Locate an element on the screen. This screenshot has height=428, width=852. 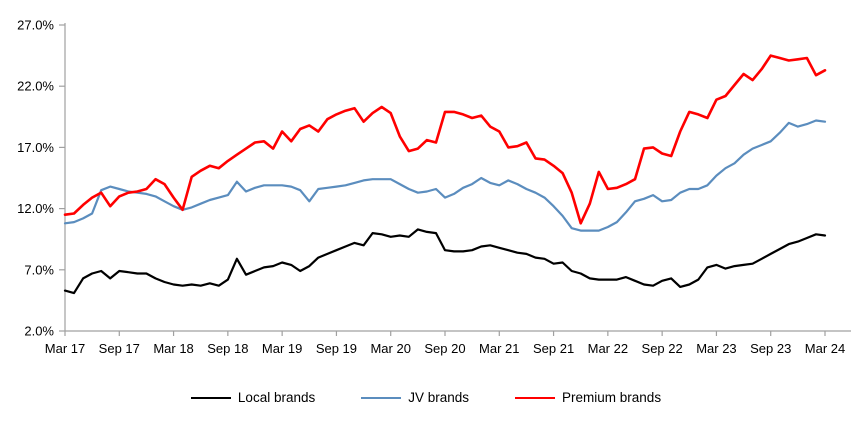
x-axis-tick-label: Mar 21 is located at coordinates (499, 348).